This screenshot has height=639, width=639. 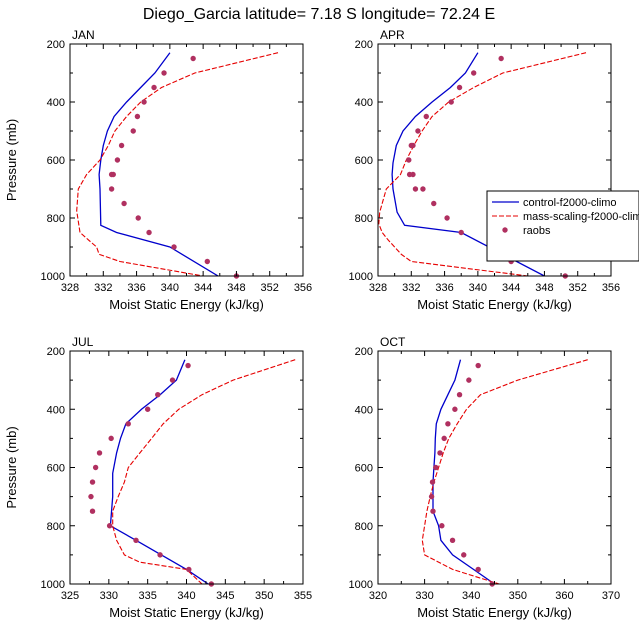 I want to click on y-tick-label: 1000, so click(x=53, y=585).